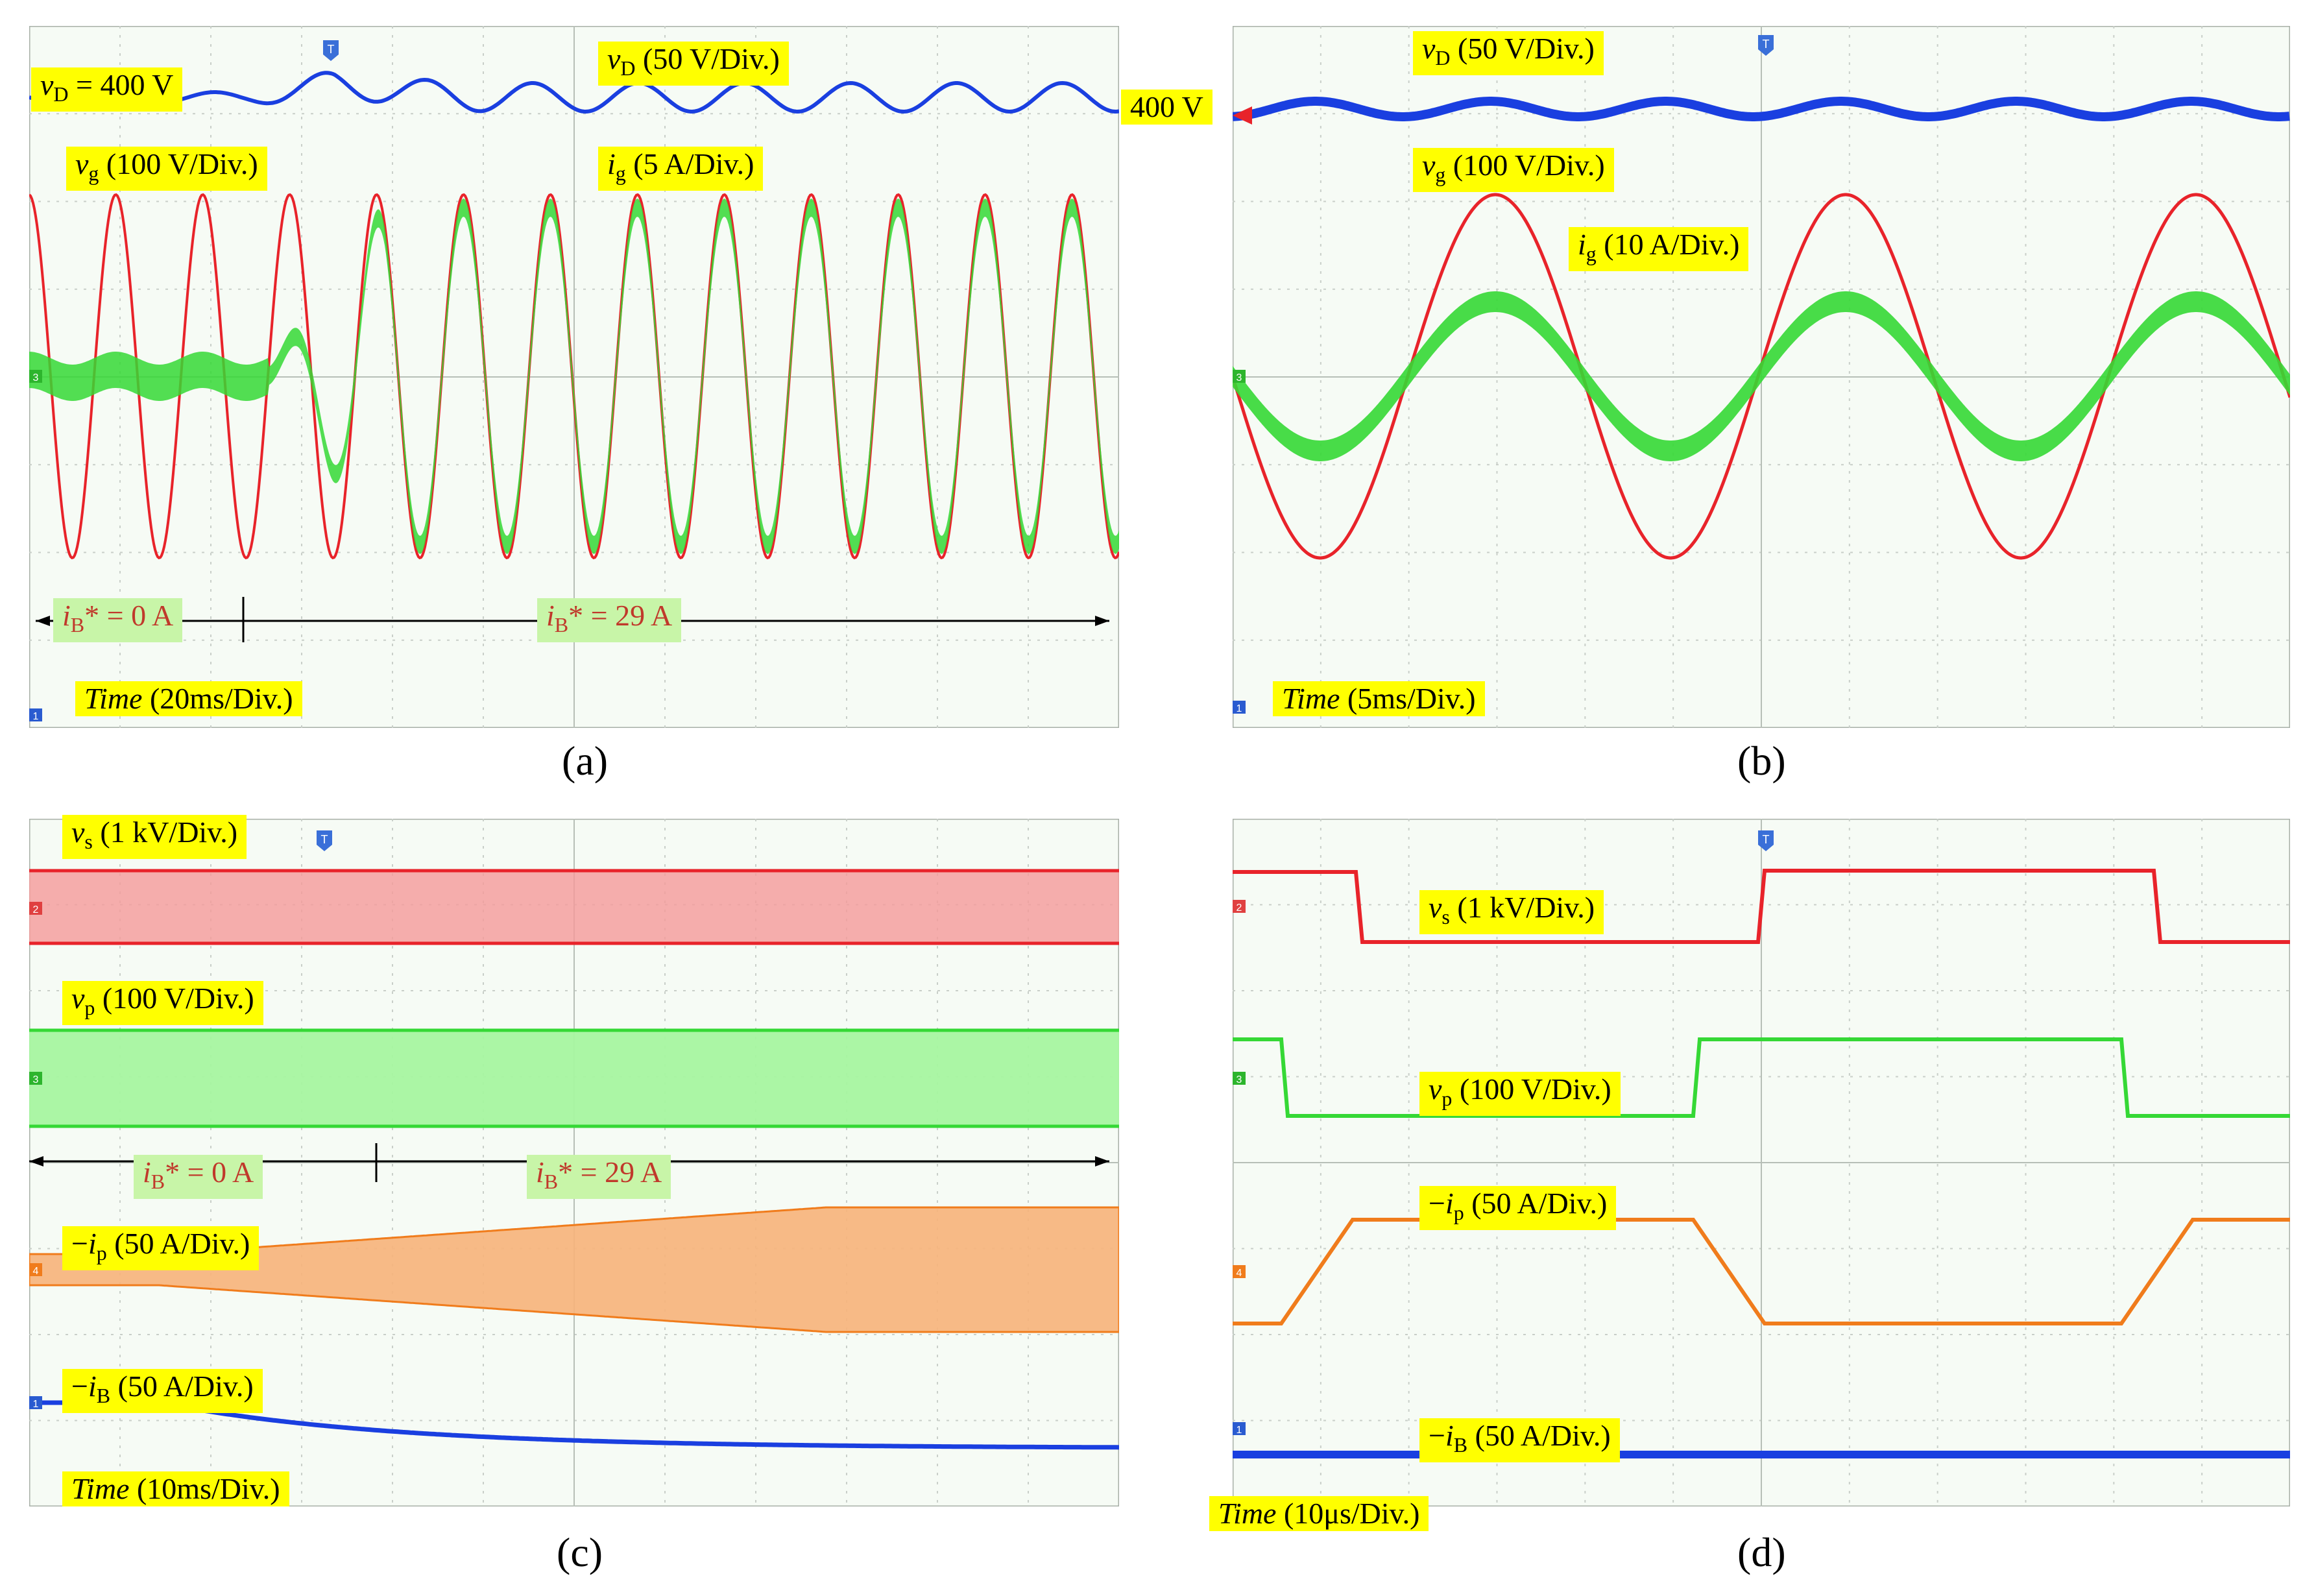 The image size is (2316, 1596). I want to click on c-ch3-marker-text: 3, so click(36, 1079).